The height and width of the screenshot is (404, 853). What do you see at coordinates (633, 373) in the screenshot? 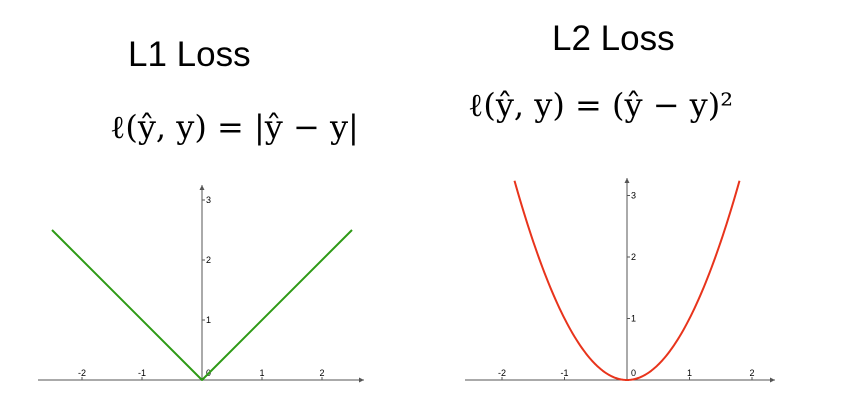
I see `l2-x-tick-label: 0` at bounding box center [633, 373].